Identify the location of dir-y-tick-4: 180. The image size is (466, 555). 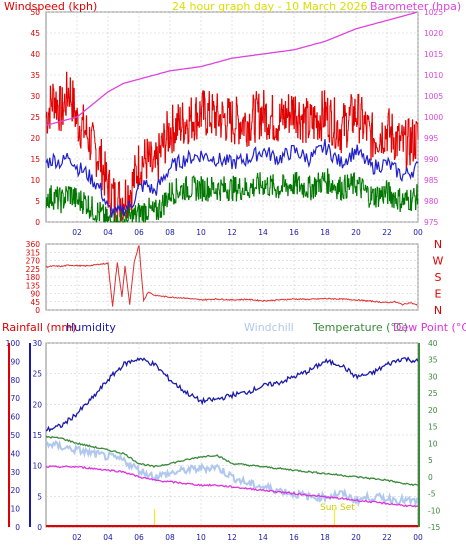
(33, 277).